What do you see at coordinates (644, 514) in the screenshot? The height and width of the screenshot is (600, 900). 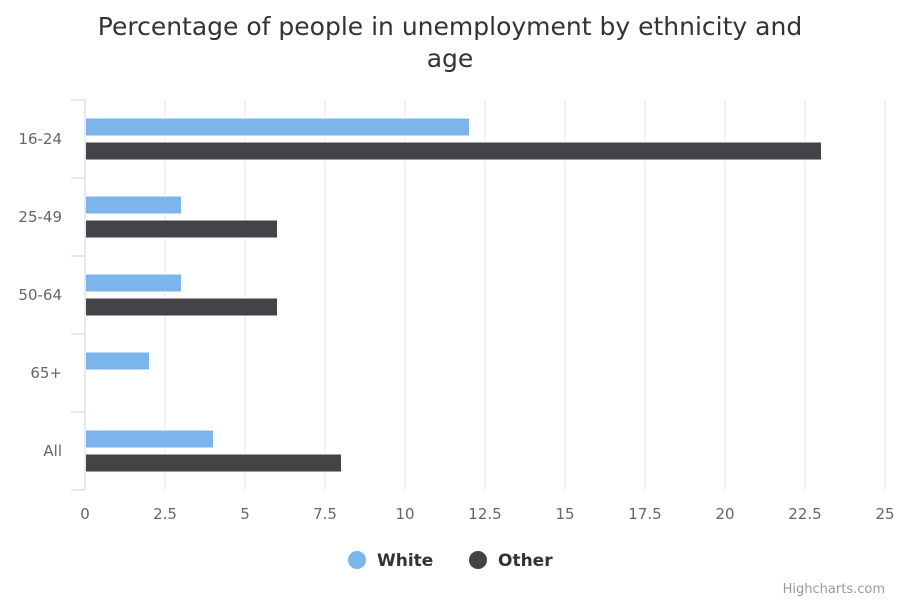 I see `x-tick-label: 17.5` at bounding box center [644, 514].